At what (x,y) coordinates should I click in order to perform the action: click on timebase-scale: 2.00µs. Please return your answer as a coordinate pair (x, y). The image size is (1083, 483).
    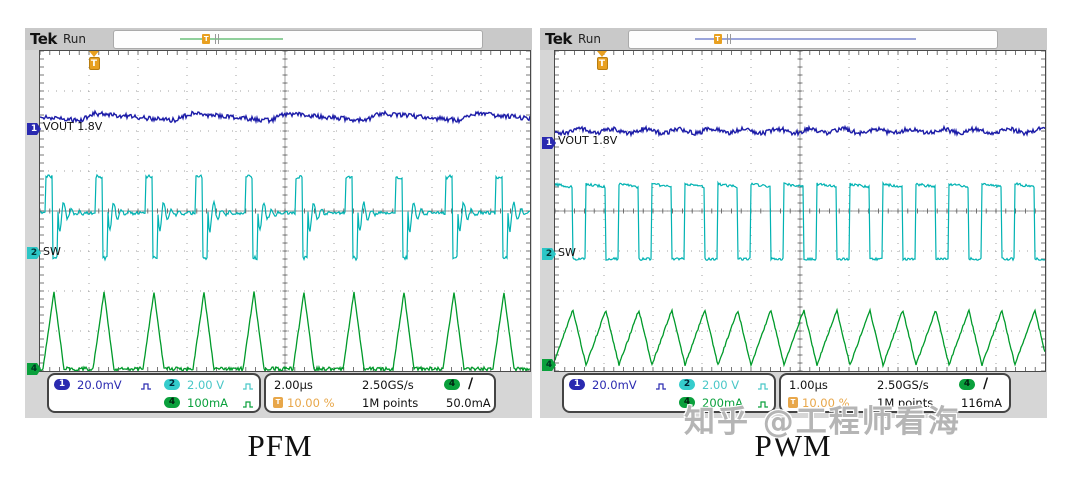
    Looking at the image, I should click on (293, 385).